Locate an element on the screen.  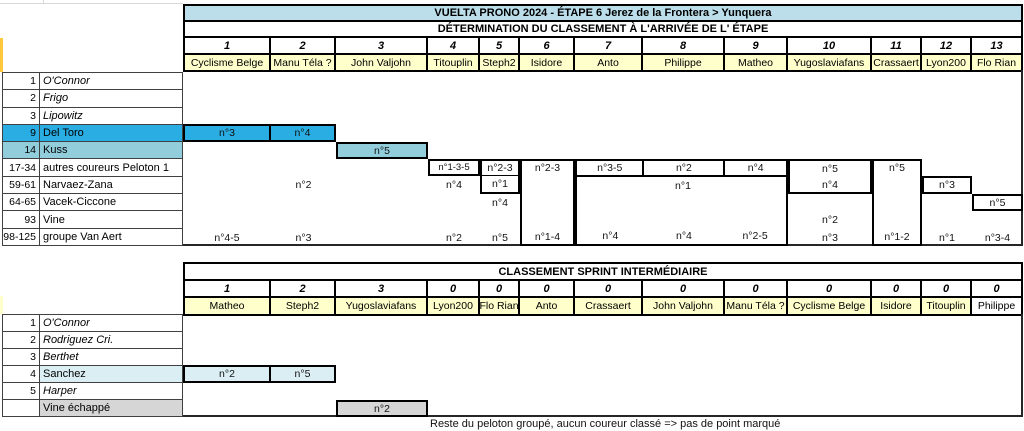
sprint-player-lyon200: Lyon200 is located at coordinates (454, 306).